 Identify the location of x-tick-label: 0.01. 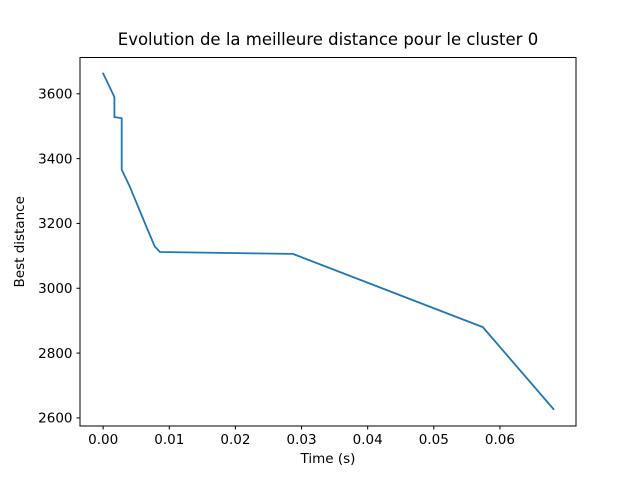
(169, 440).